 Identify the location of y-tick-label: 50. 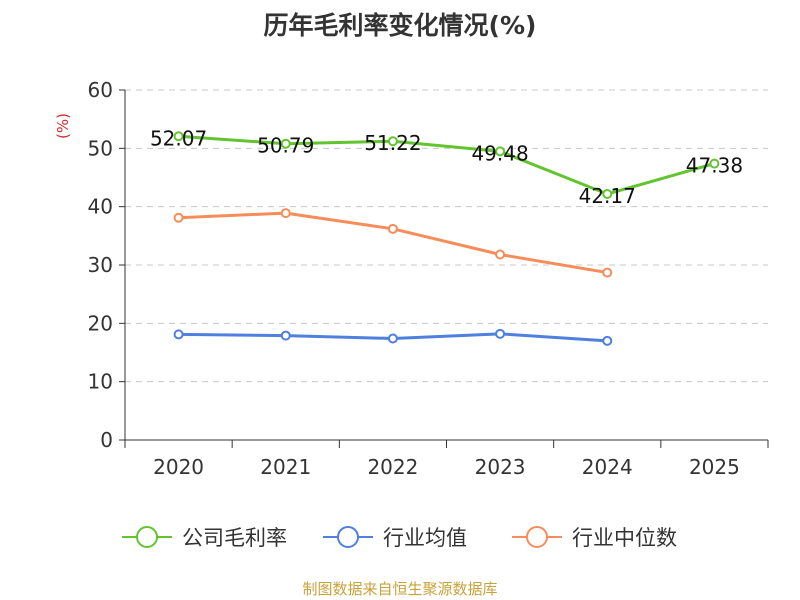
(100, 148).